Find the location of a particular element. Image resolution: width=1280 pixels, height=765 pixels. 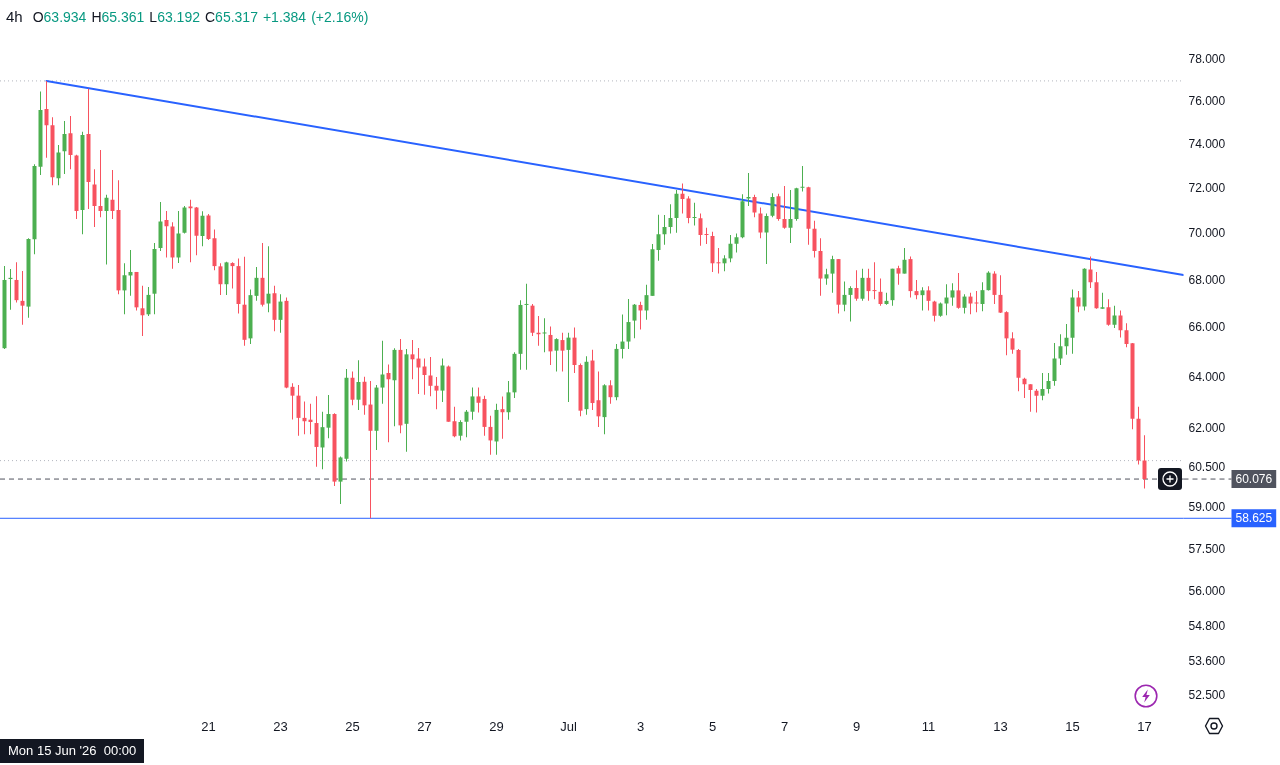

y-tick-label: 62.000 is located at coordinates (1207, 427).